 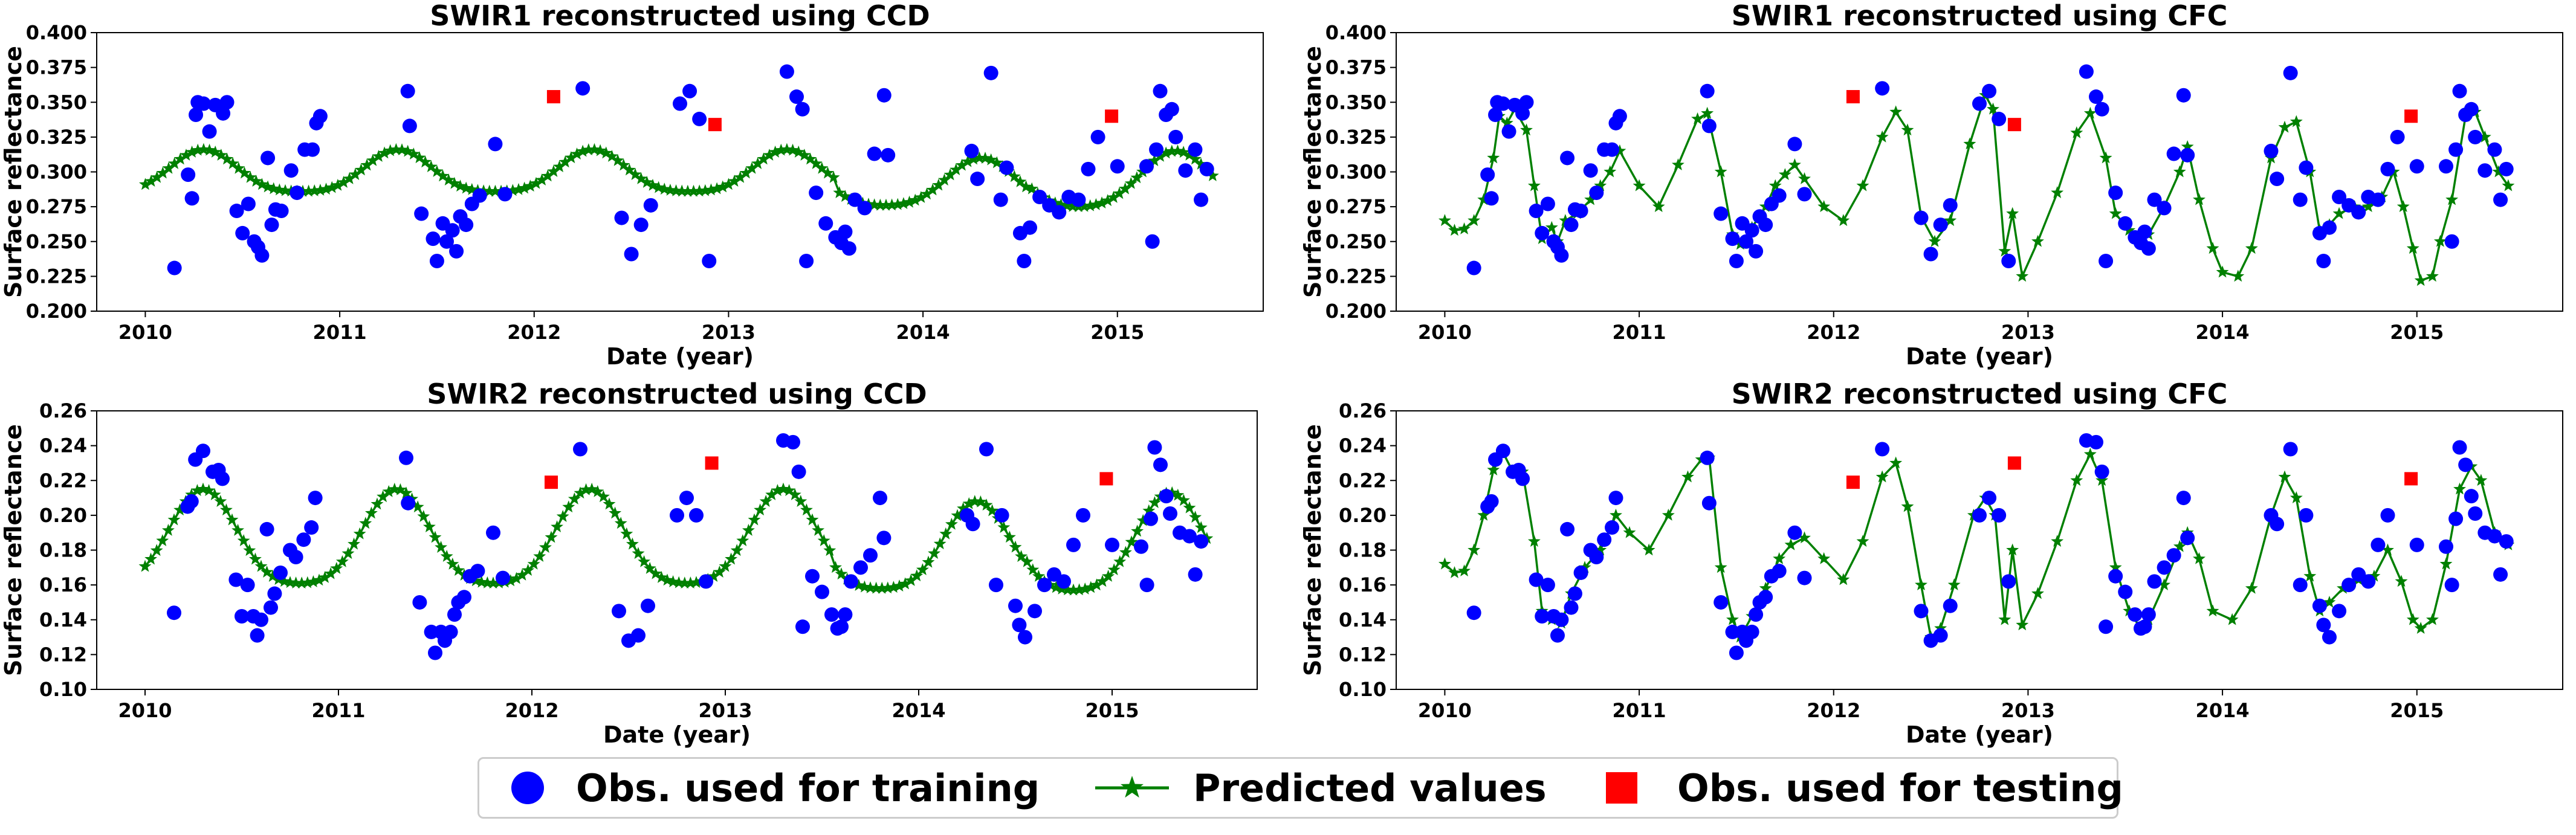 What do you see at coordinates (923, 332) in the screenshot?
I see `x-tick-label: 2014` at bounding box center [923, 332].